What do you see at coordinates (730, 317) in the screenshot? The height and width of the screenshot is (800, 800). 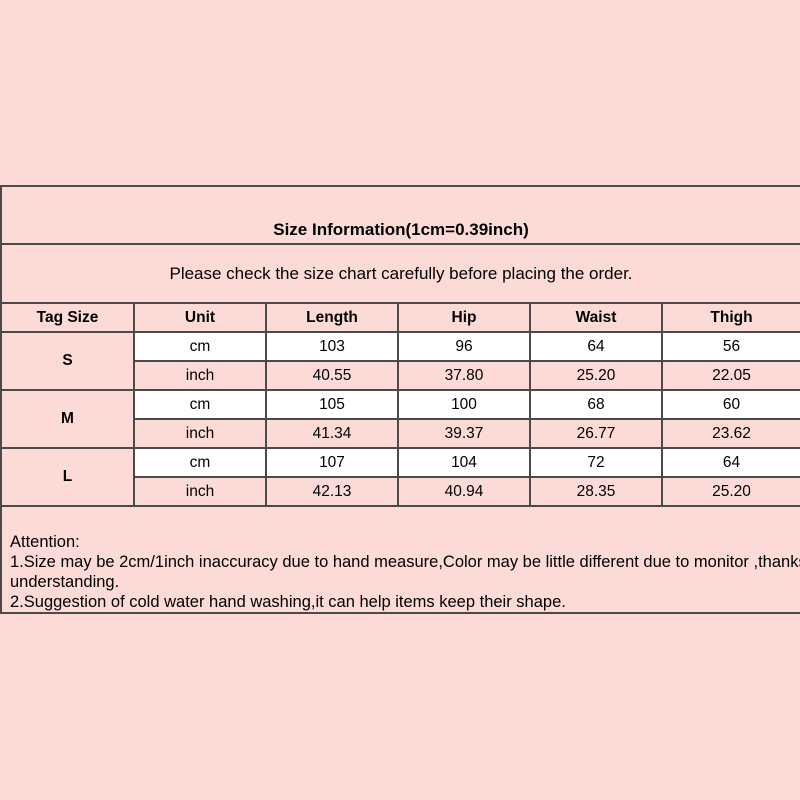 I see `column-header-thigh: Thigh` at bounding box center [730, 317].